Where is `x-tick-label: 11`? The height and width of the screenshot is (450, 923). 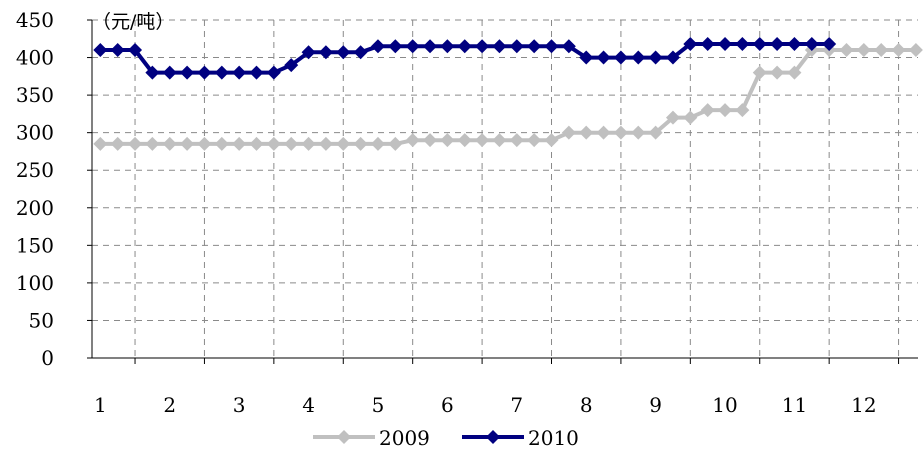 x-tick-label: 11 is located at coordinates (794, 405).